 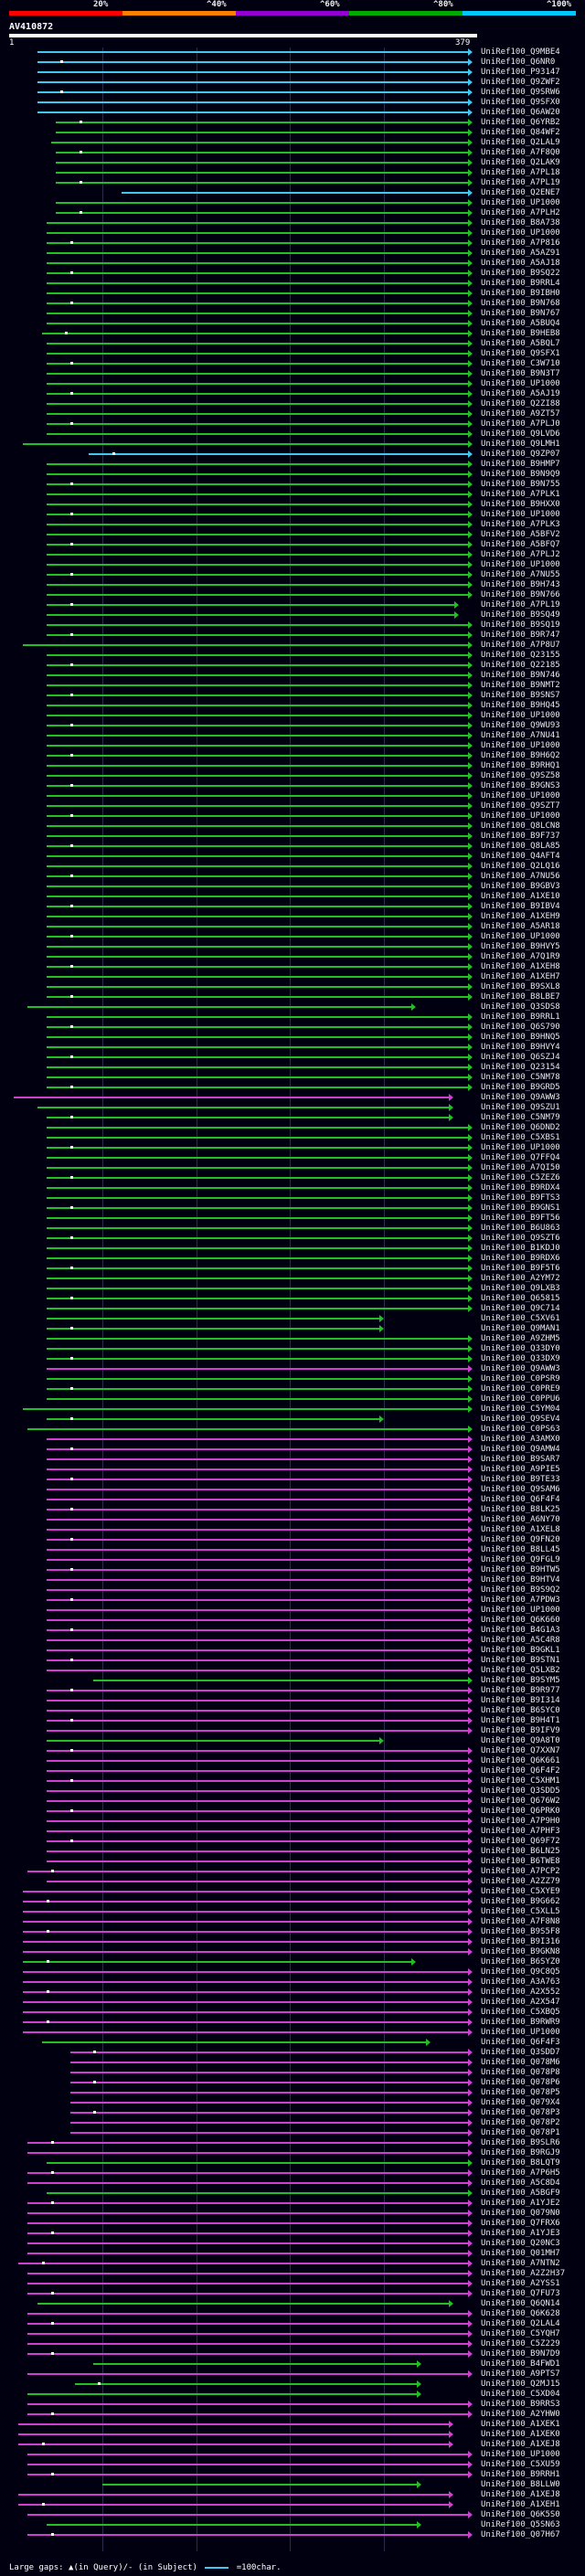 I want to click on hit-row: UniRef100_Q6F4F4, so click(x=293, y=1500).